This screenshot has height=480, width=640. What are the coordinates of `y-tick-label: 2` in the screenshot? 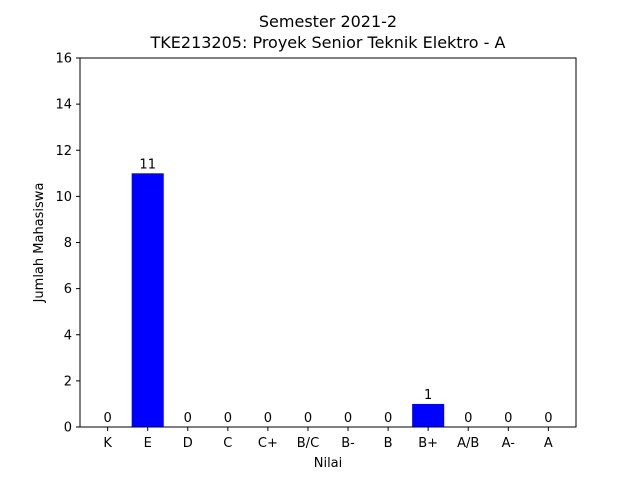 It's located at (68, 381).